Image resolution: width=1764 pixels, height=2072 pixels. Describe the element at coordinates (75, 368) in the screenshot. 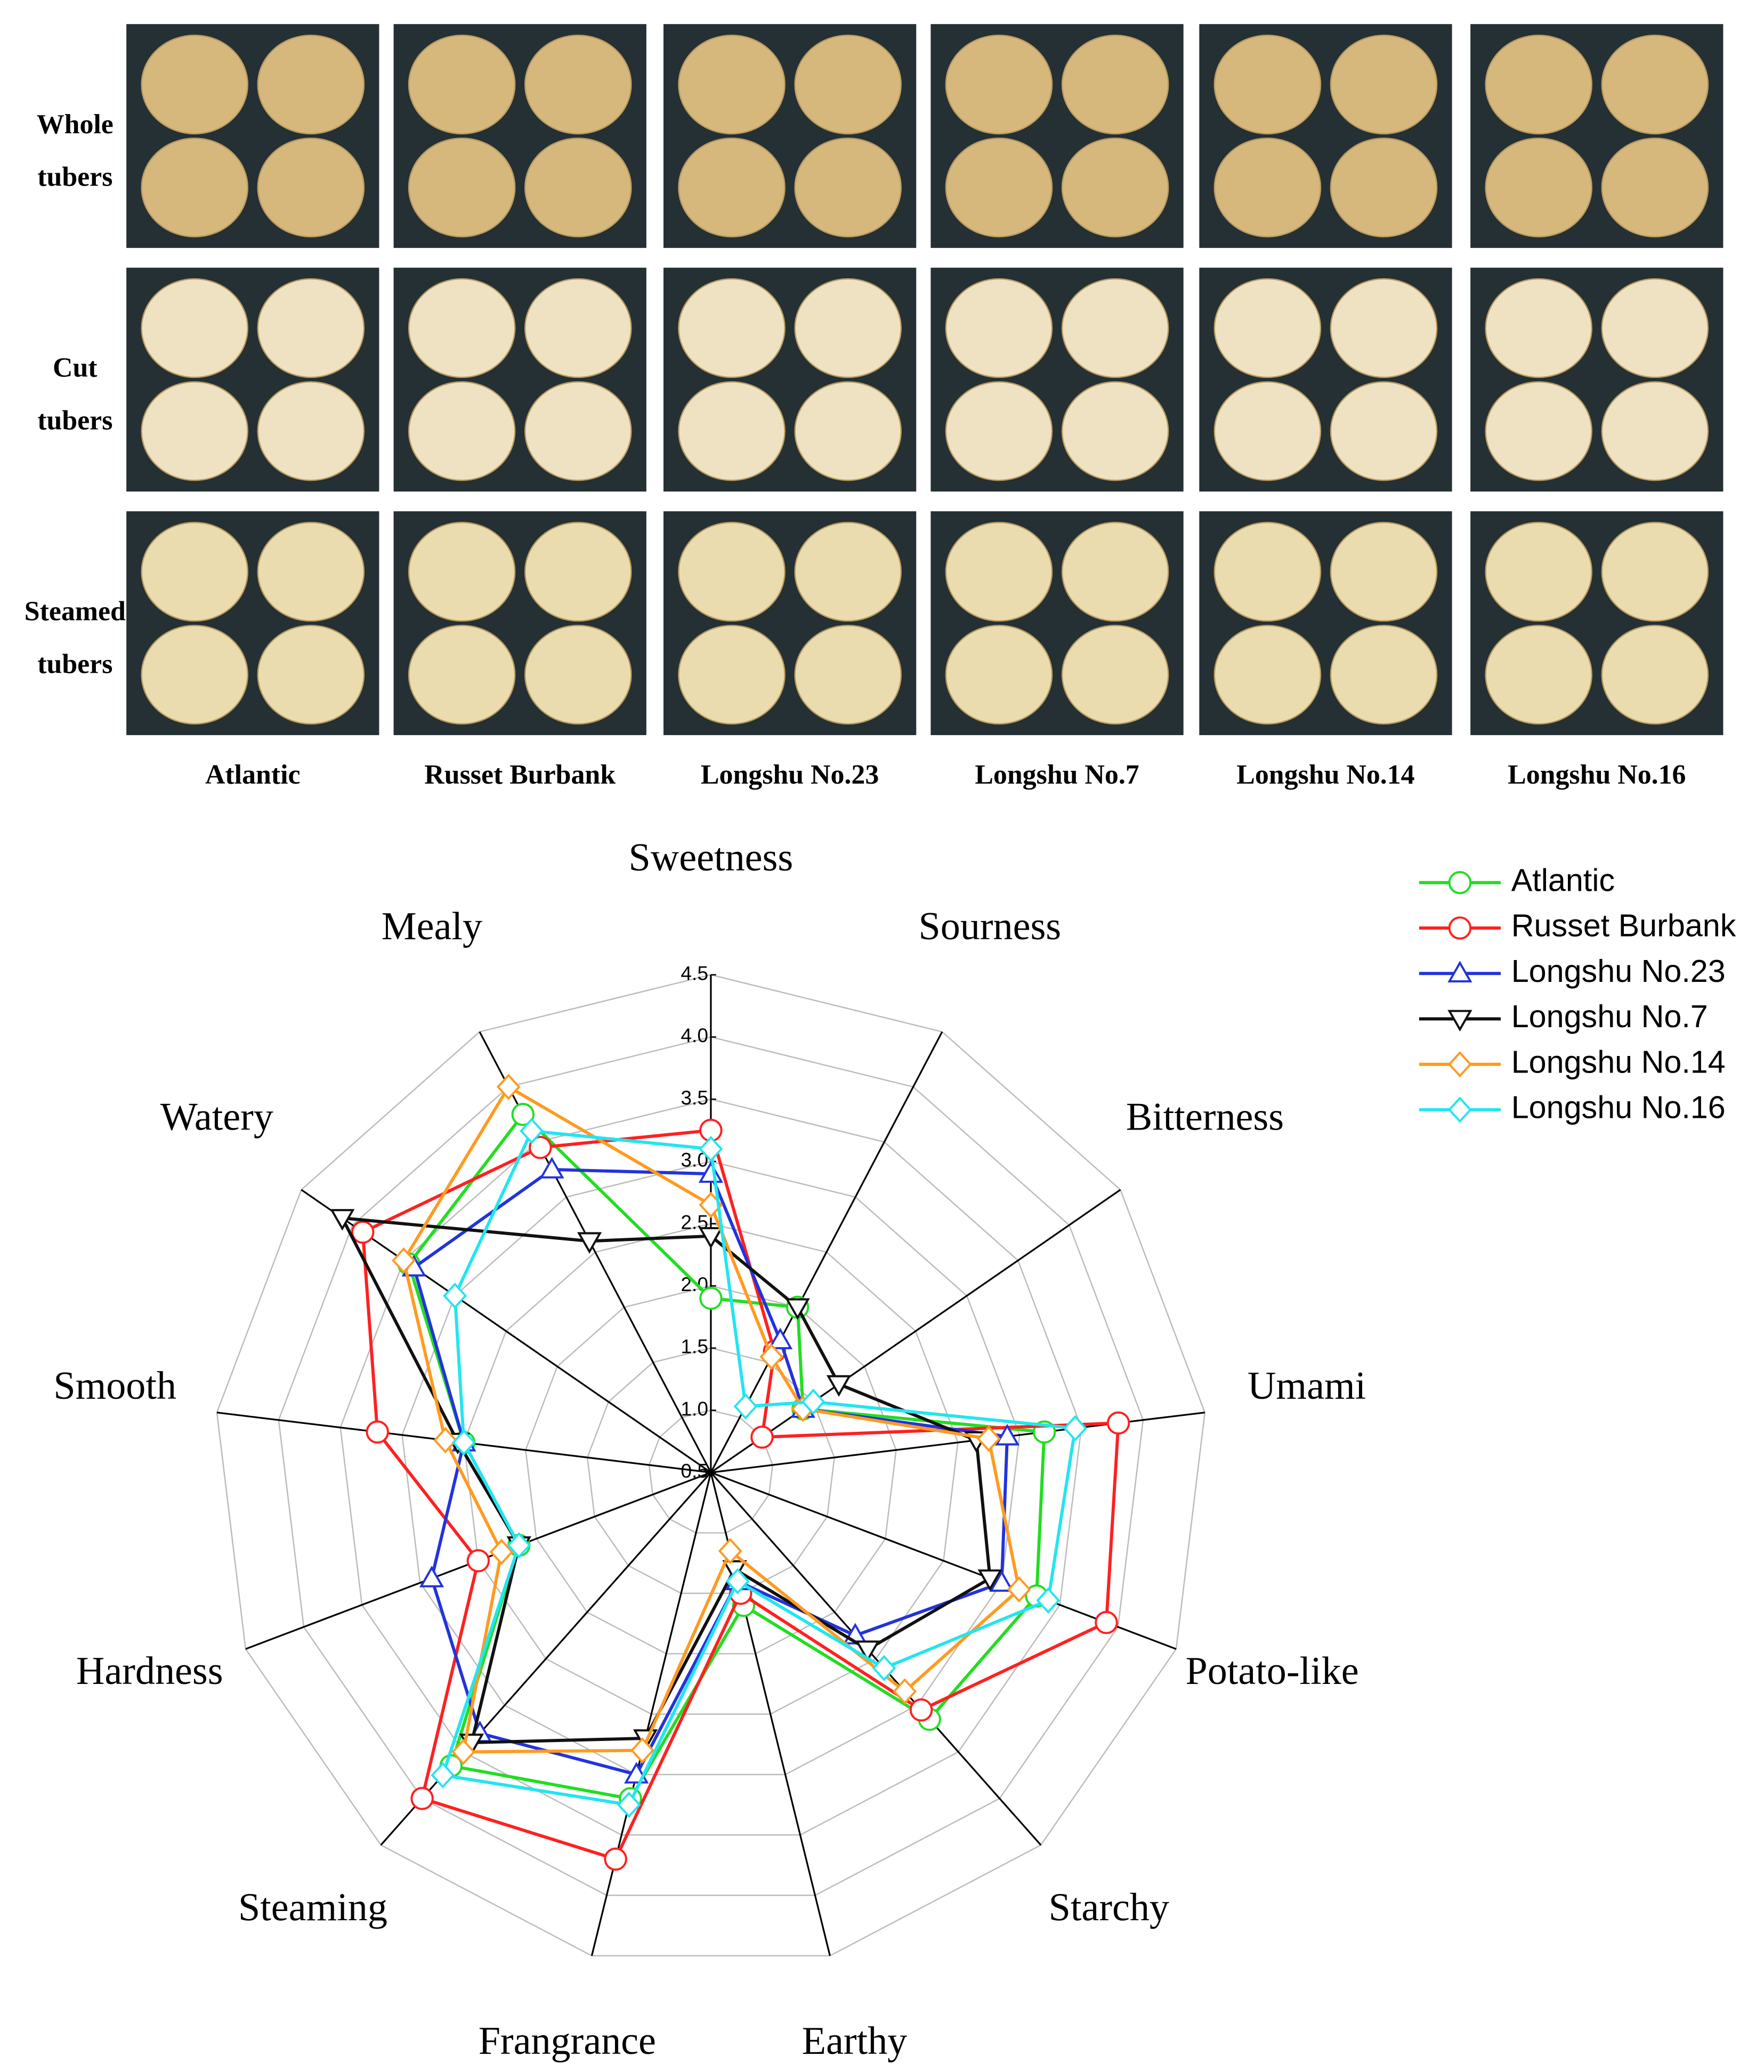

I see `row-label: Cut` at that location.